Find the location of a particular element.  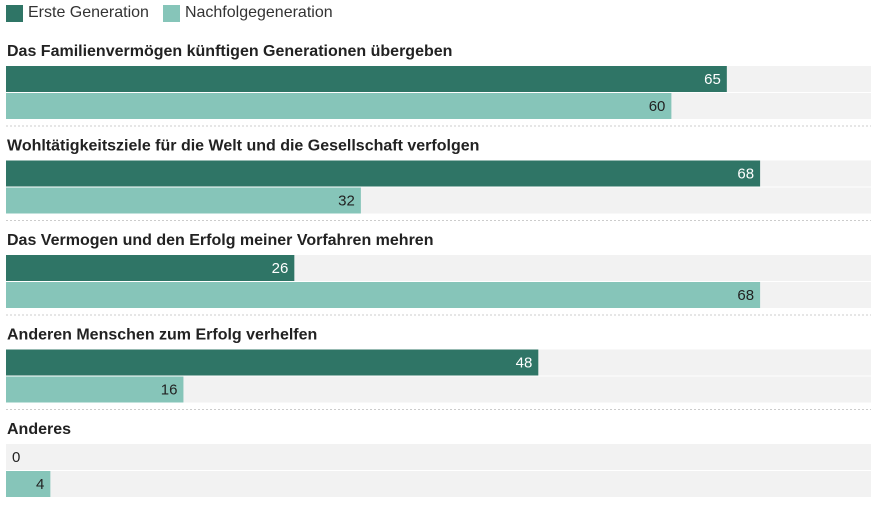

value-label: 0 is located at coordinates (16, 457).